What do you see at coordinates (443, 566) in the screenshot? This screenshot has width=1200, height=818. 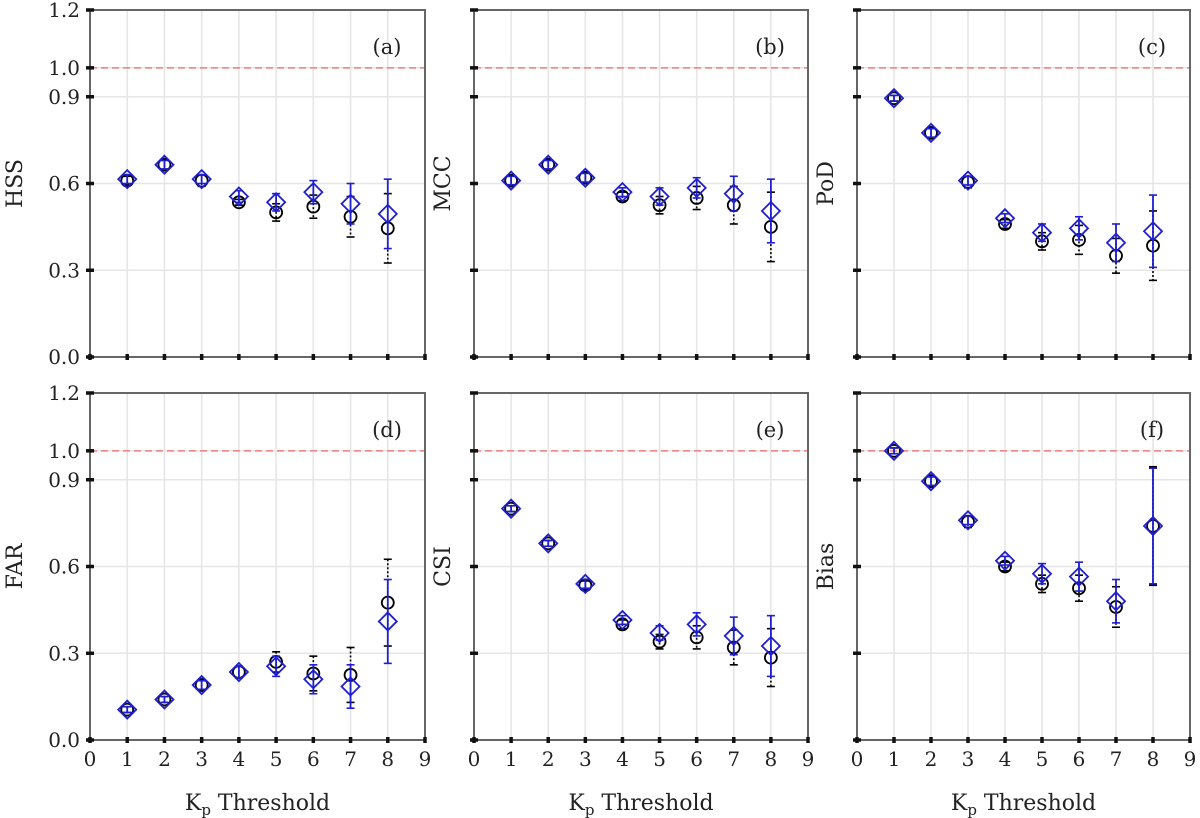 I see `y-axis-label: CSI` at bounding box center [443, 566].